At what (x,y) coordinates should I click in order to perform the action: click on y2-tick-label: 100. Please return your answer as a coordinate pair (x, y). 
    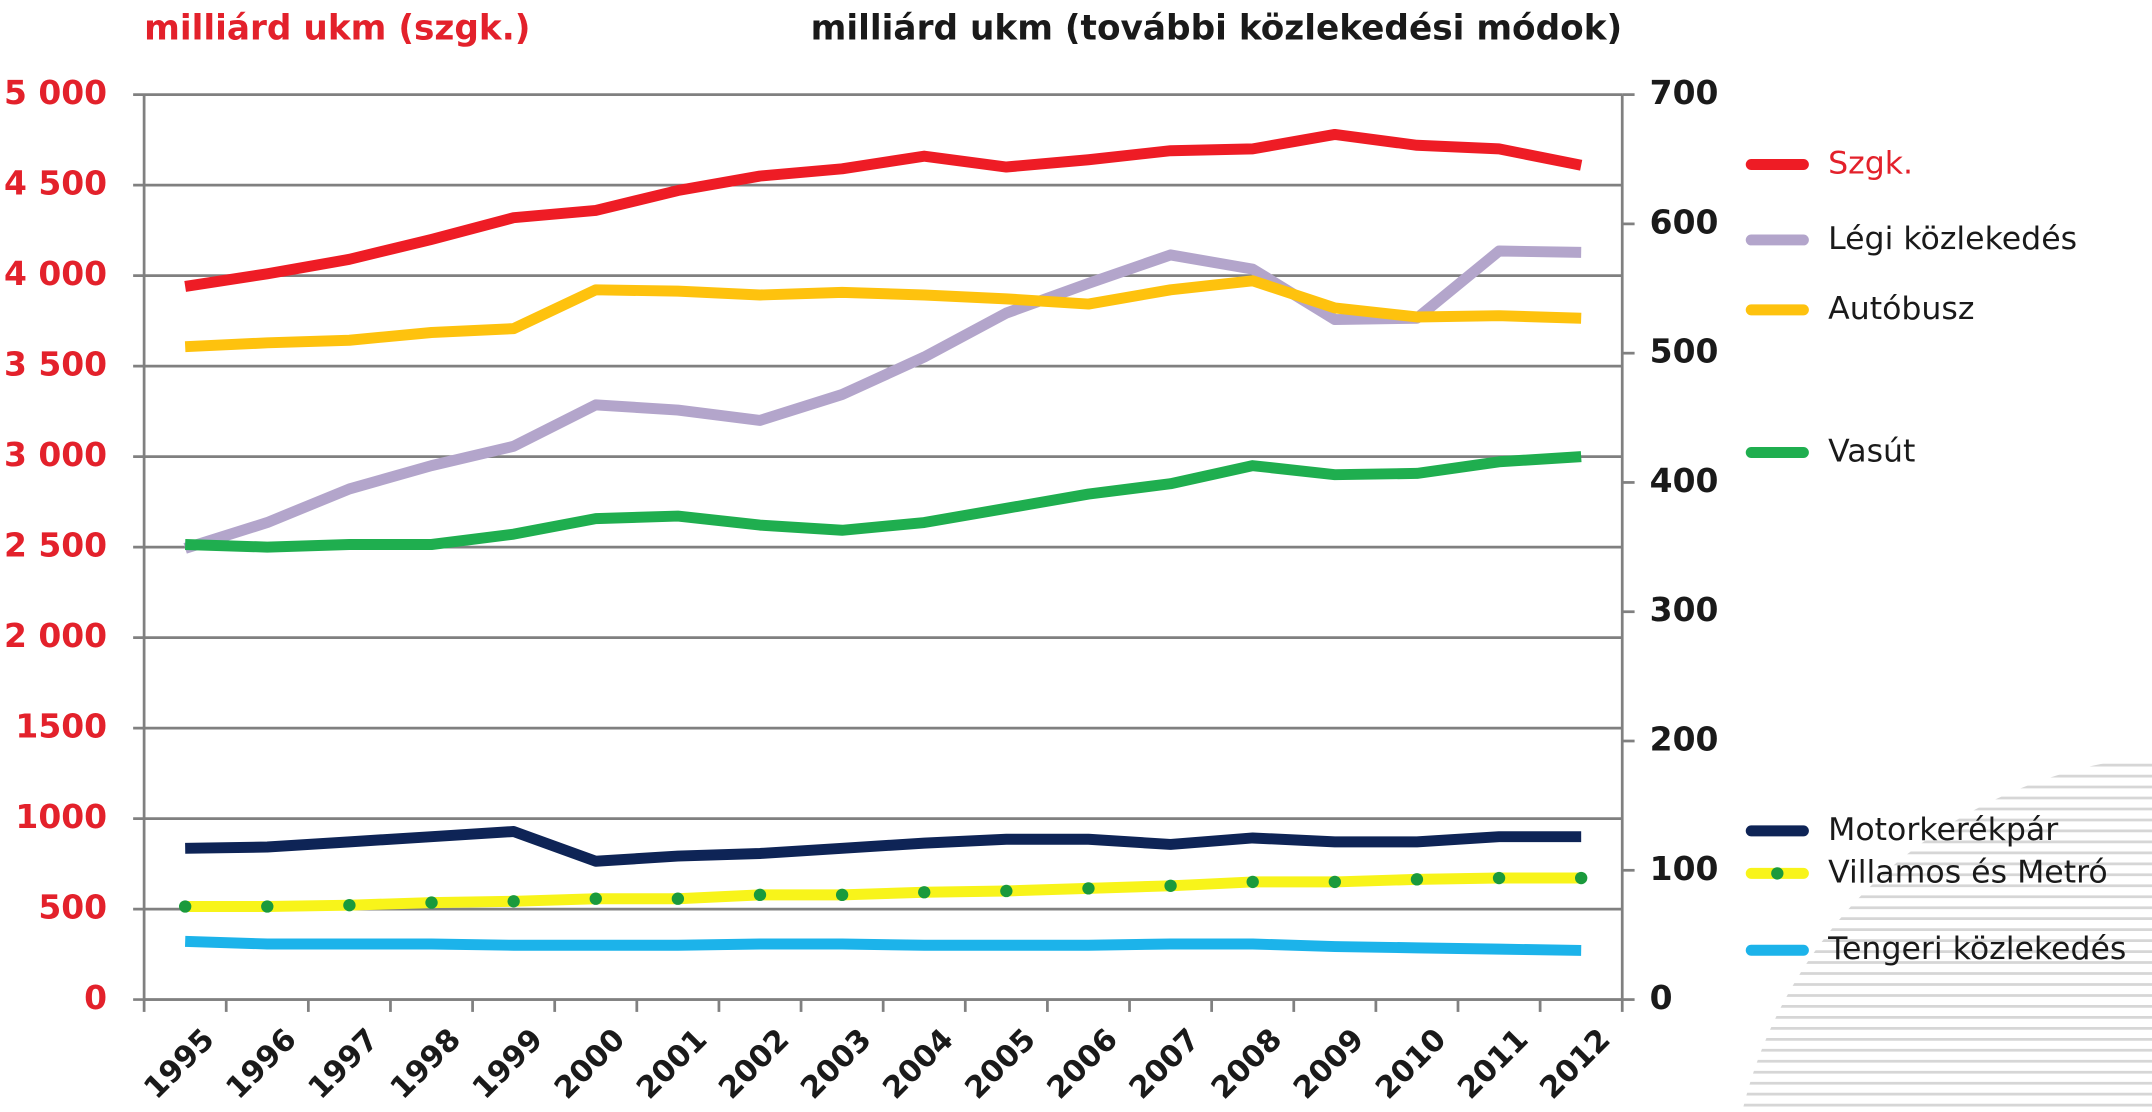
    Looking at the image, I should click on (1684, 868).